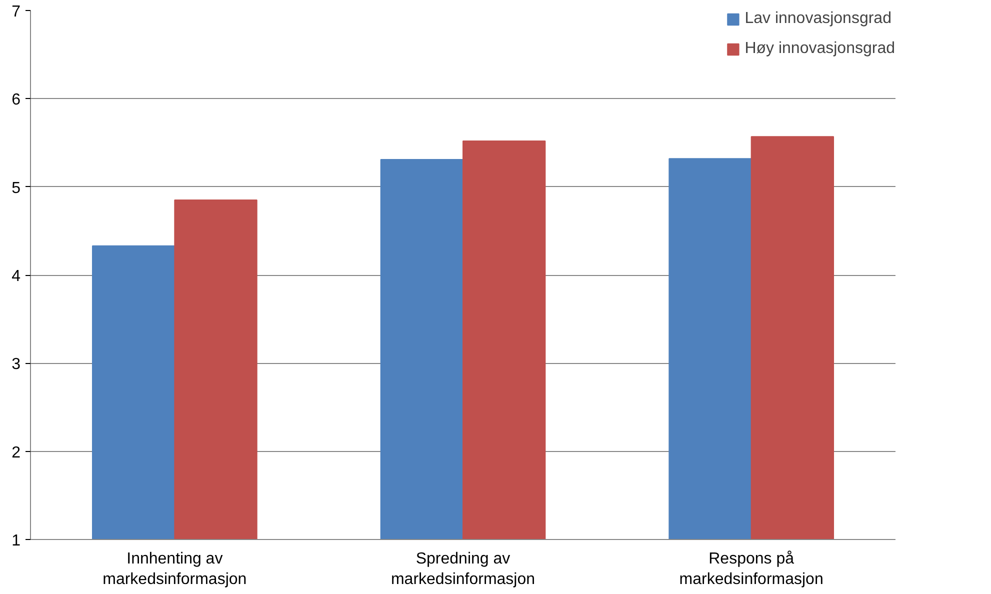 This screenshot has width=991, height=594. What do you see at coordinates (463, 569) in the screenshot?
I see `x-tick-label: Spredning av markedsinformasjon` at bounding box center [463, 569].